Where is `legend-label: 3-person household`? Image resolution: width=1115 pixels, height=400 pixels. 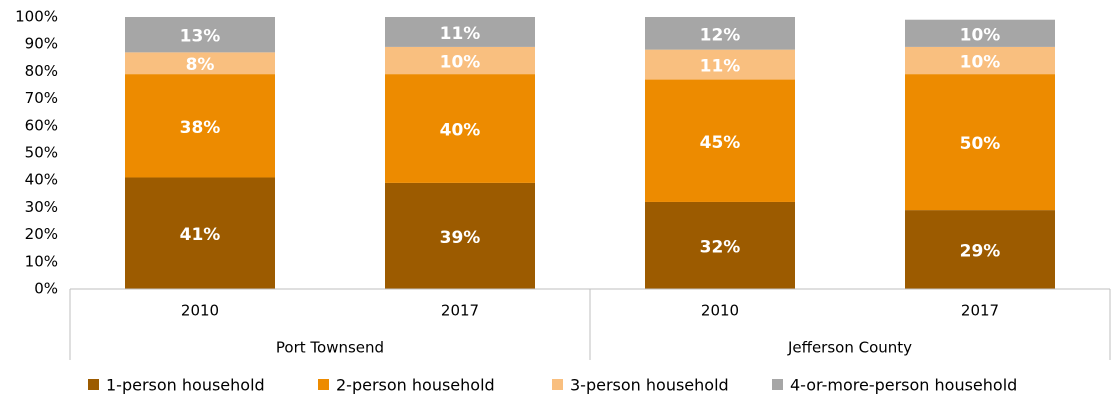
legend-label: 3-person household is located at coordinates (649, 385).